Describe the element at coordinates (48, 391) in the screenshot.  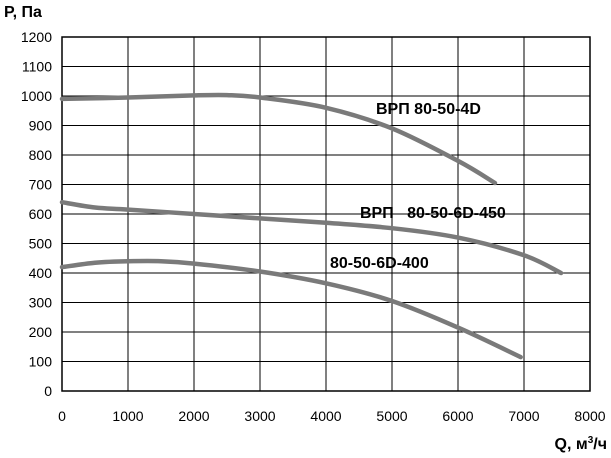
I see `y-tick-label: 0` at that location.